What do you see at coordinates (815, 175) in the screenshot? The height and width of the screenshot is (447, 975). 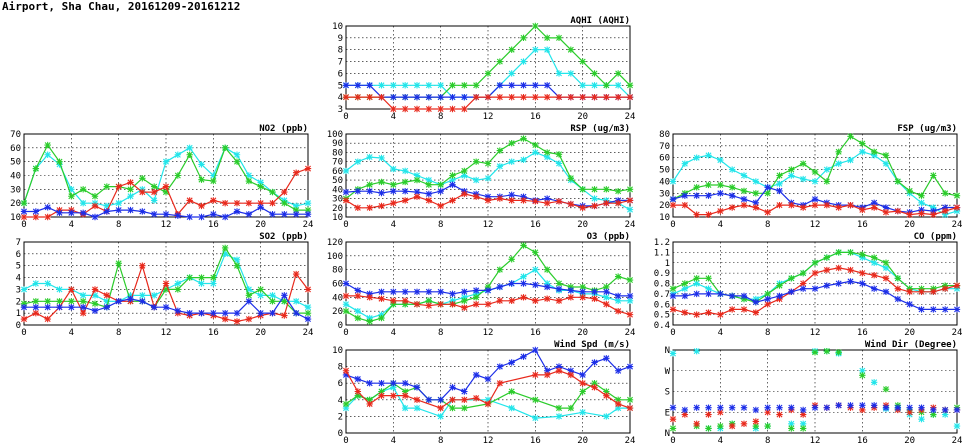 I see `data-layer` at bounding box center [815, 175].